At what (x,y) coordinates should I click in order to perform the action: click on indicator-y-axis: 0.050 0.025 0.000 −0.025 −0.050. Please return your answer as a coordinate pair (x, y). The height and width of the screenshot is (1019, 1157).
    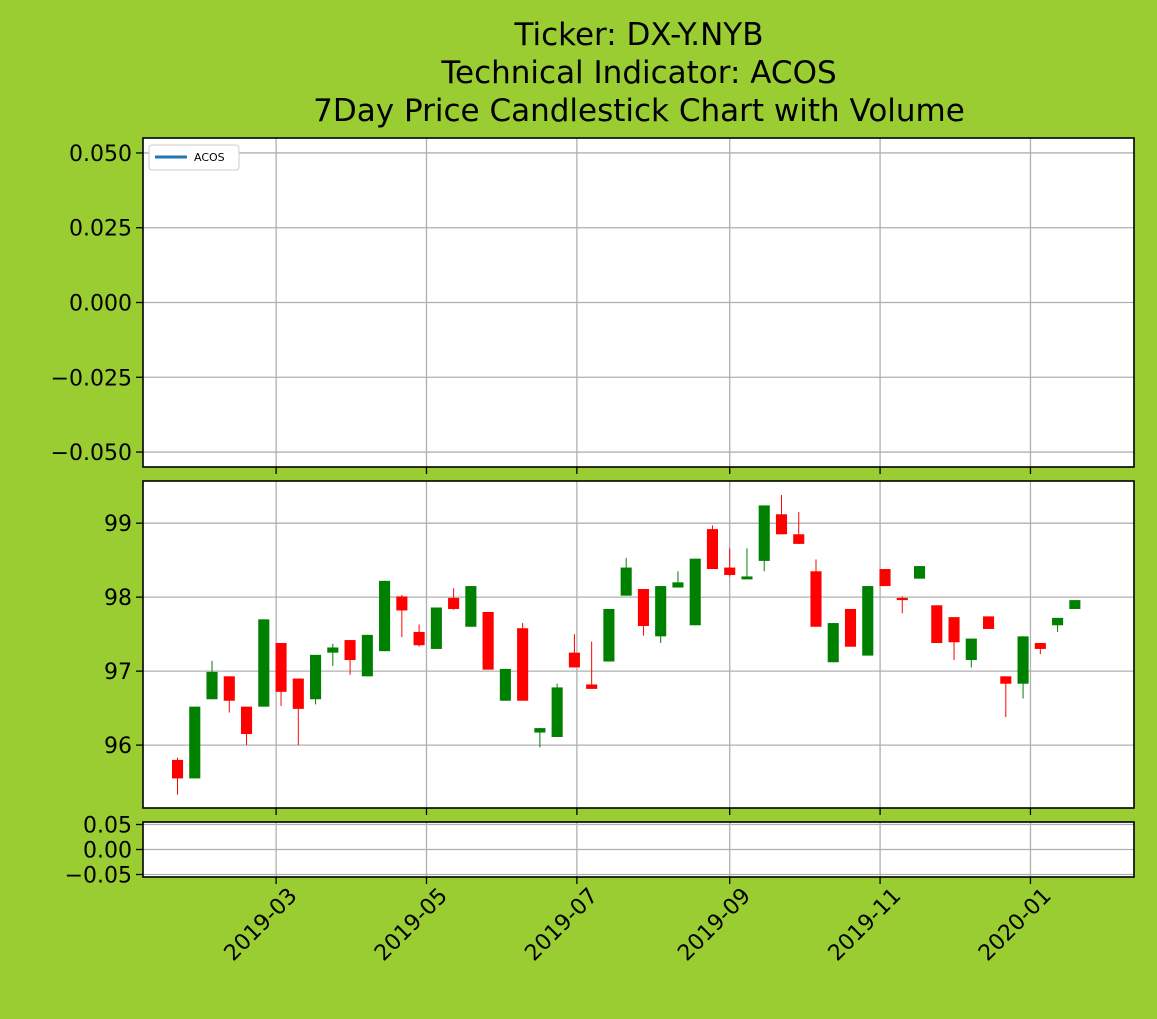
    Looking at the image, I should click on (97, 304).